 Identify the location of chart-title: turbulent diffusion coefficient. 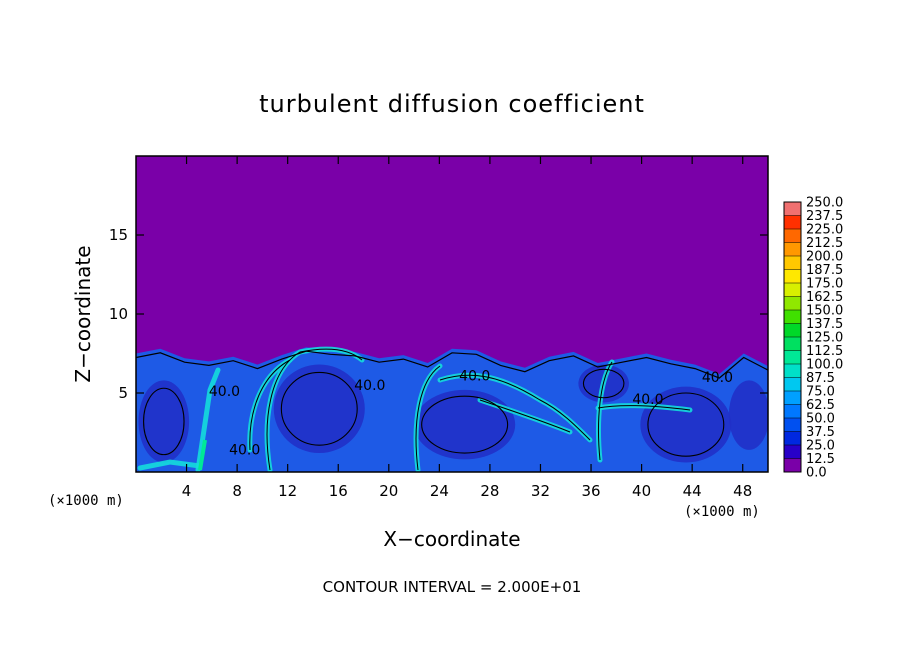
(452, 104).